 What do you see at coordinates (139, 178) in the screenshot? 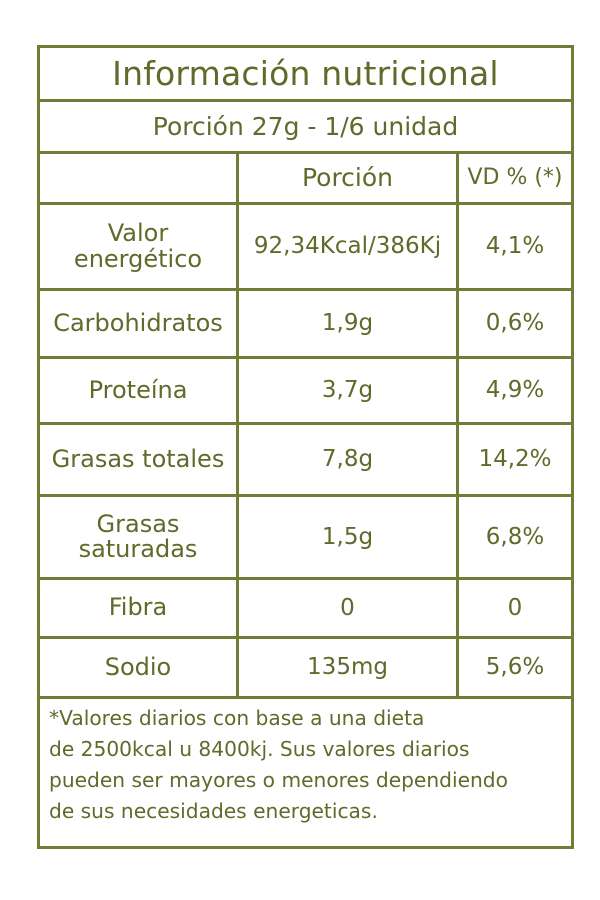
I see `header-nutrient` at bounding box center [139, 178].